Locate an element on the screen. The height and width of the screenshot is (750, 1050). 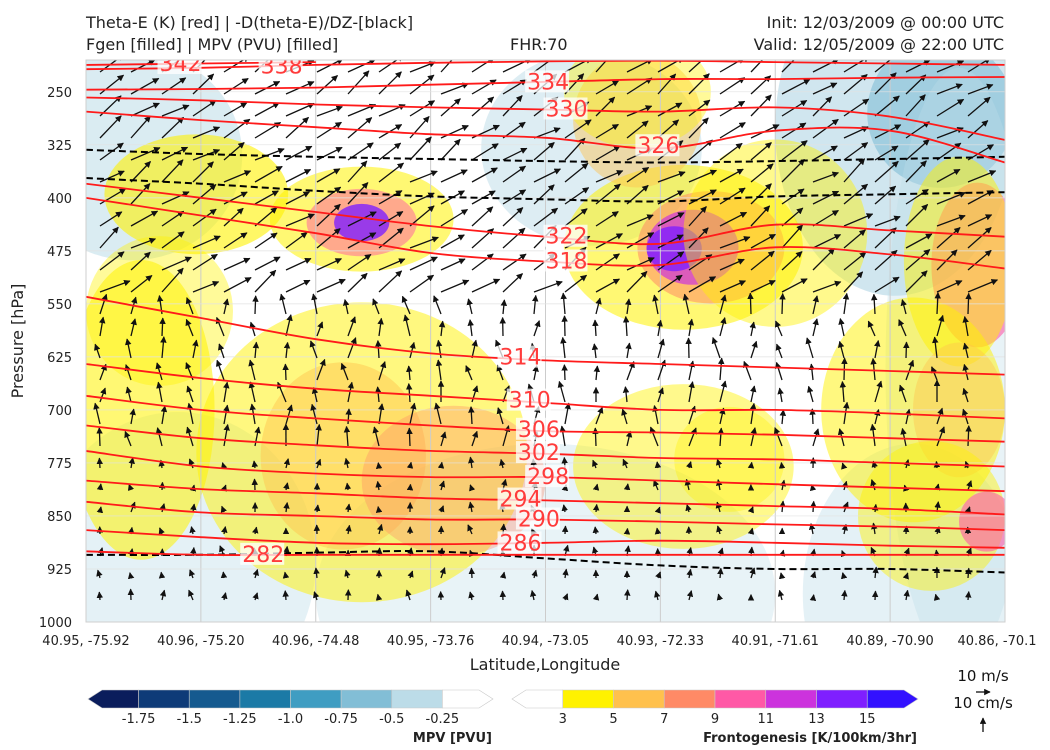
y-tick-label: 625 is located at coordinates (59, 358).